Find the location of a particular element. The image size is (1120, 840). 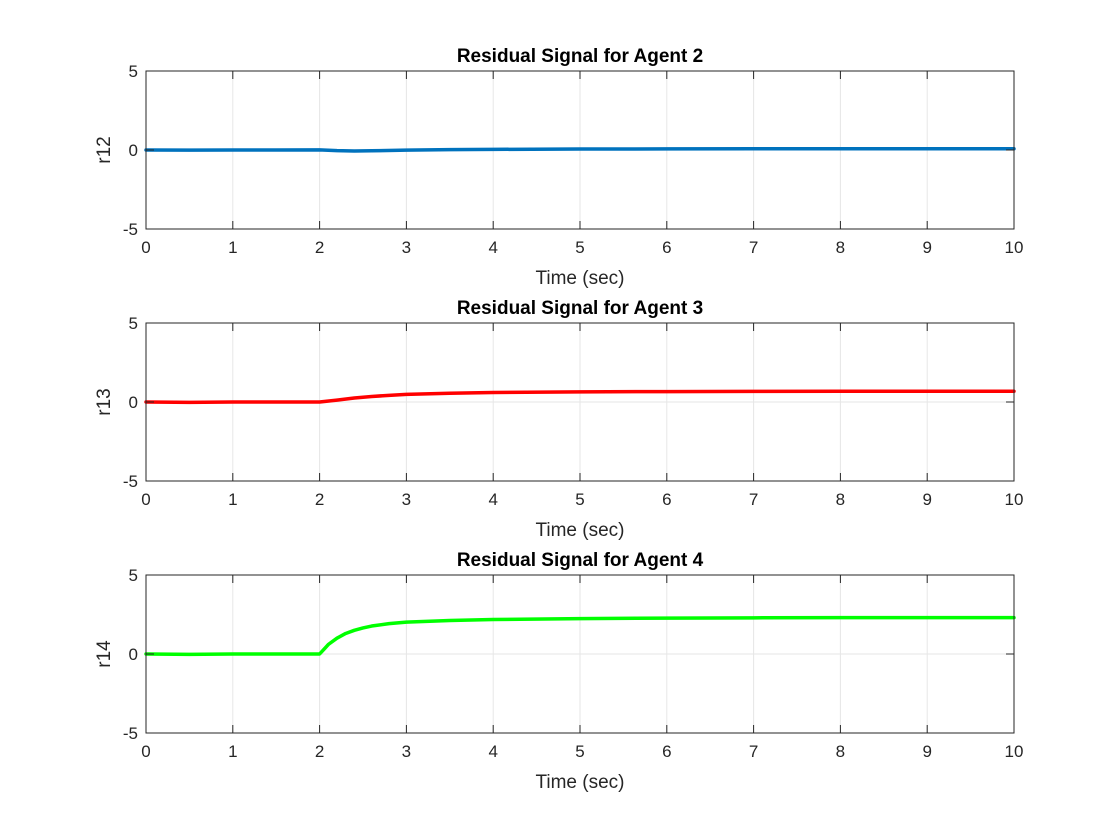

y-axis-label: r12 is located at coordinates (104, 149).